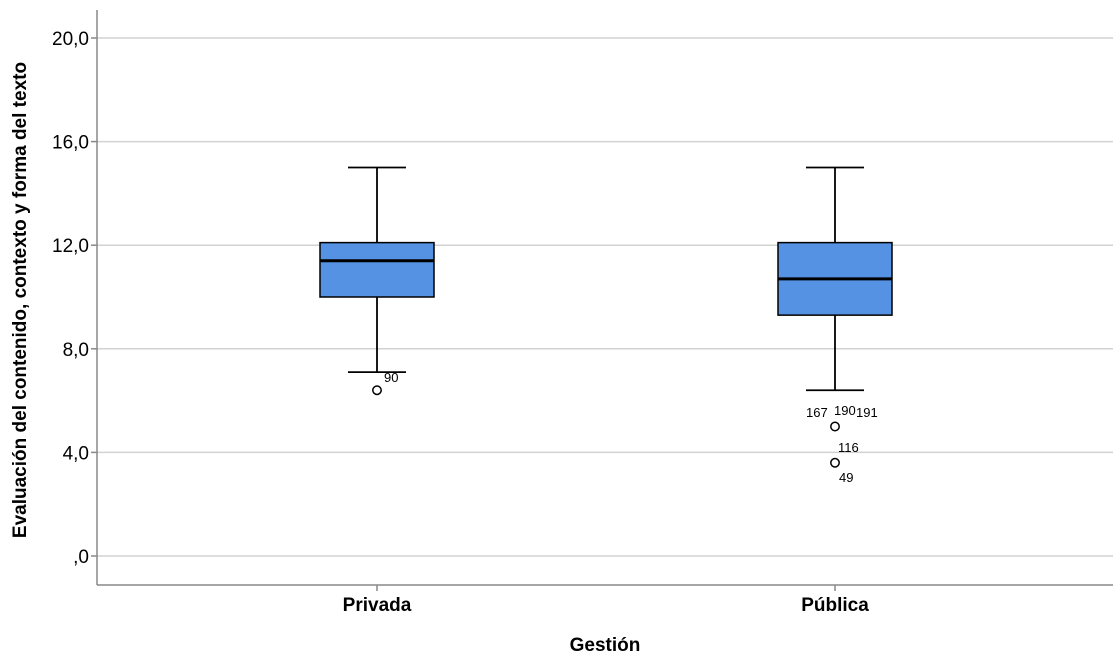 This screenshot has height=656, width=1113. I want to click on y-tick-label: 4,0, so click(76, 453).